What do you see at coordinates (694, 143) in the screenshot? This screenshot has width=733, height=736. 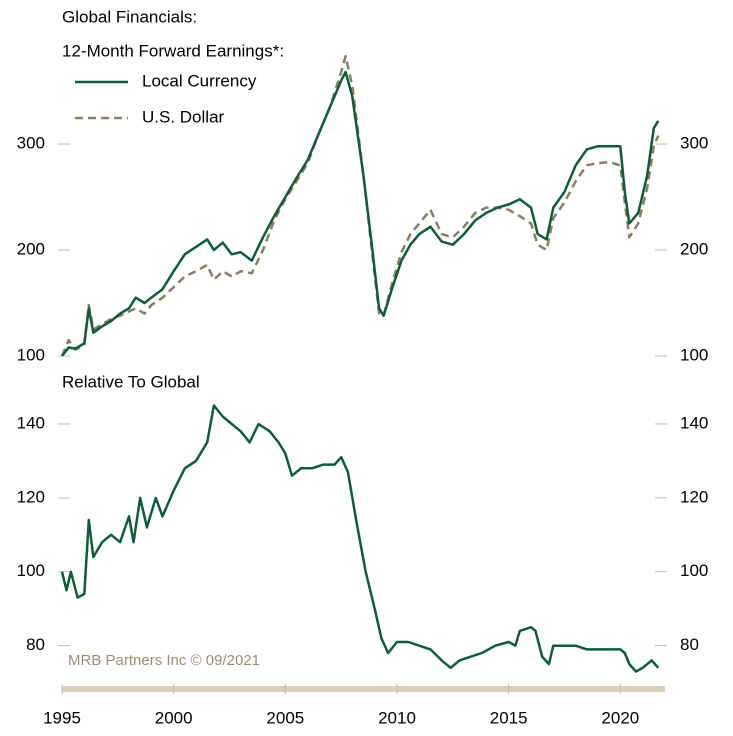 I see `y-tick-label-right: 300` at bounding box center [694, 143].